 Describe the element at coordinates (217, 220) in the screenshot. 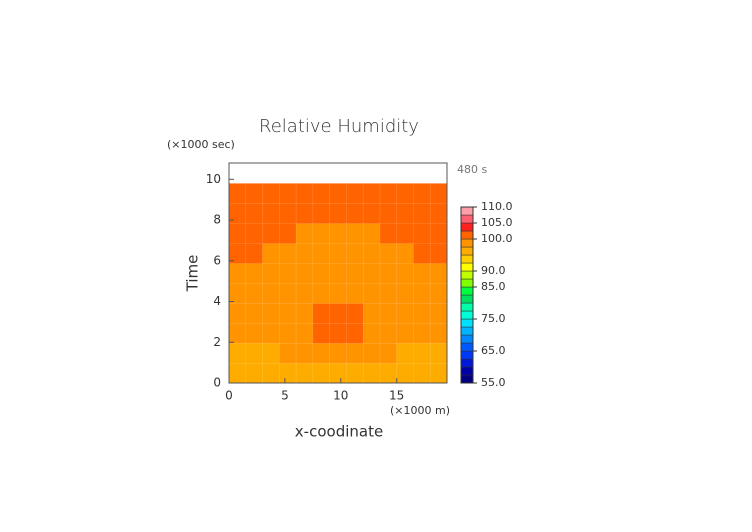

I see `y-tick-label: 8` at that location.